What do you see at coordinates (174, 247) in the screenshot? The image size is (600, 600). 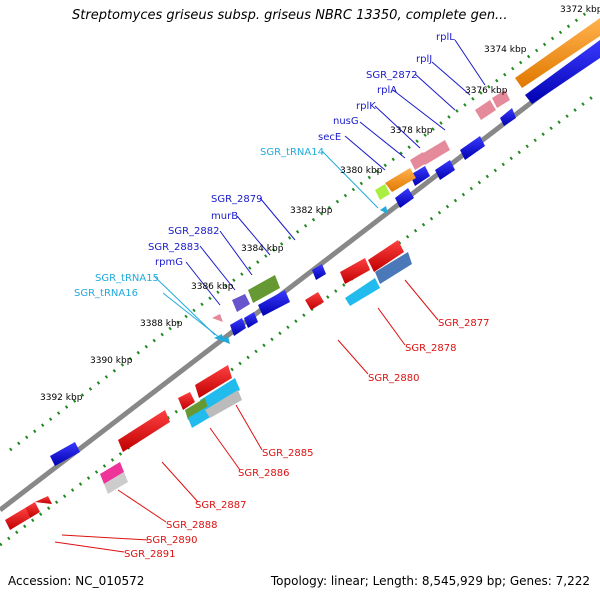 I see `gene-label-sgr-2883: SGR_2883` at bounding box center [174, 247].